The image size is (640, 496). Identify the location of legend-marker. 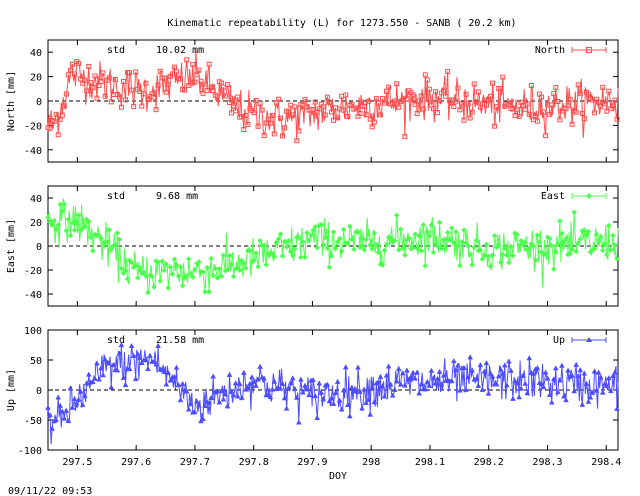
(589, 50).